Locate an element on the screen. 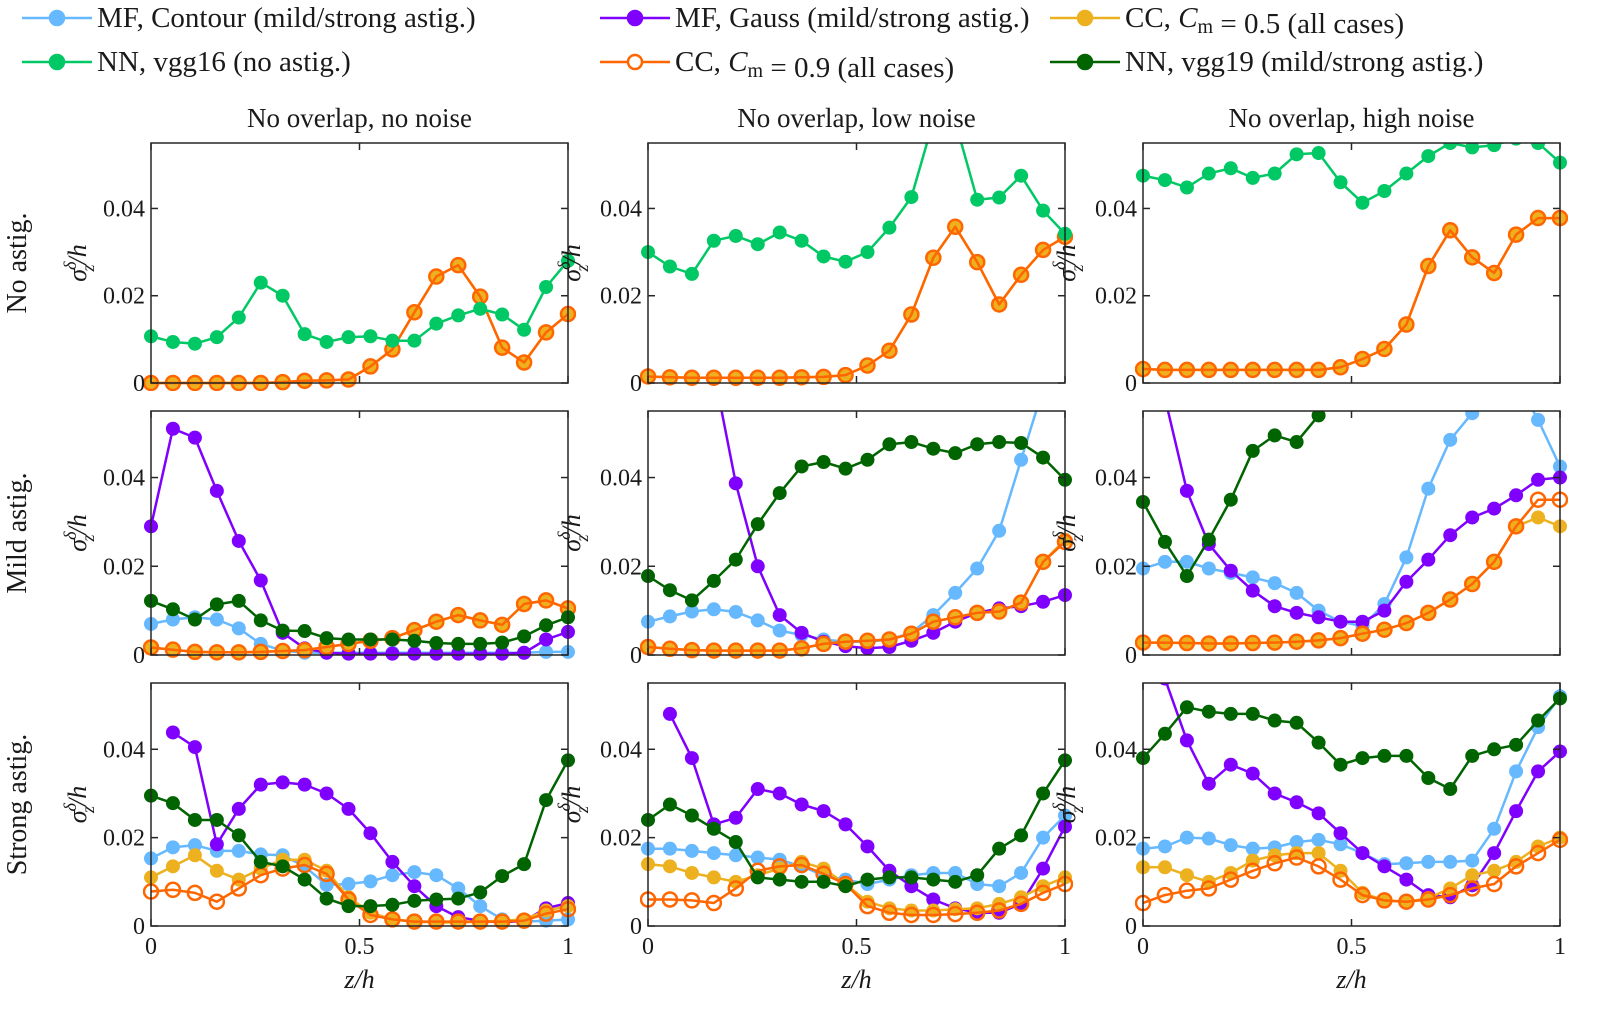  legend-label: MF, Contour (mild/strong astig.) is located at coordinates (286, 18).